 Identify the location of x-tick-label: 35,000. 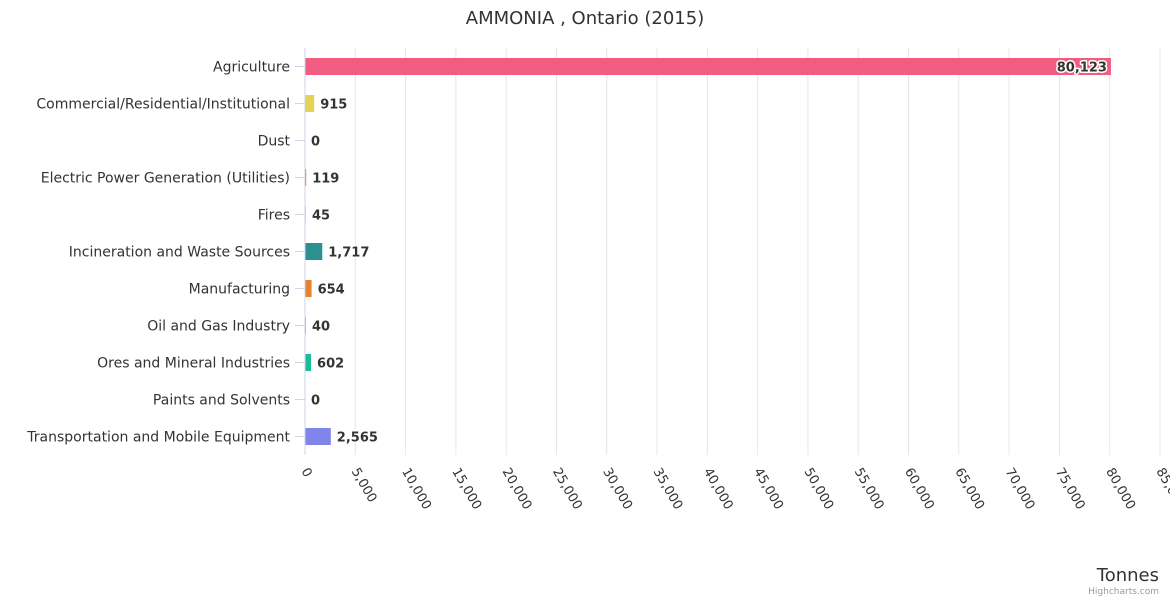
(668, 489).